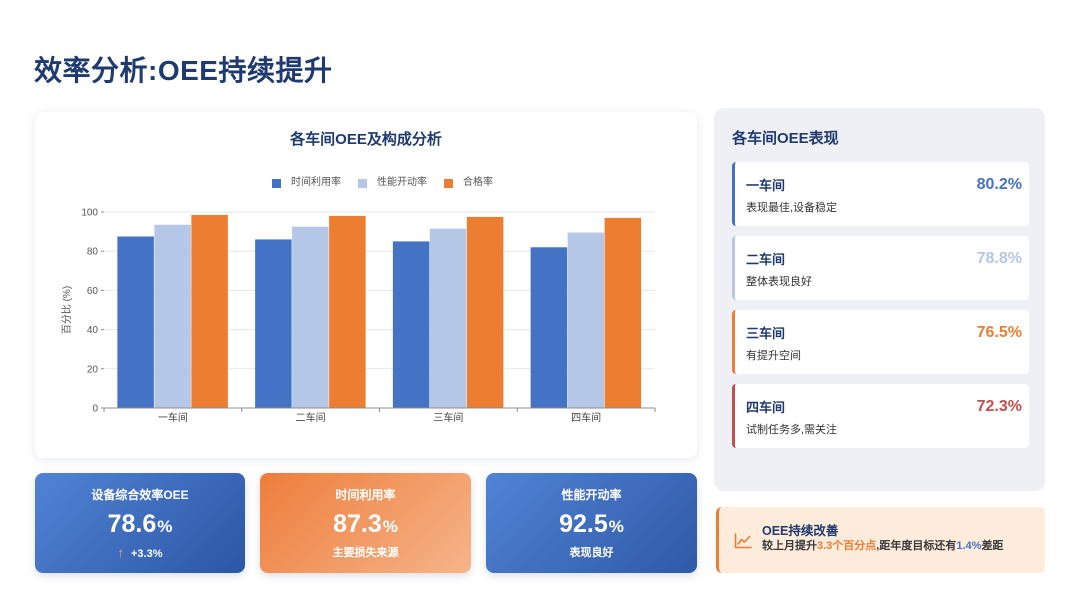 The width and height of the screenshot is (1080, 608). I want to click on bar-series3-cat1, so click(209, 311).